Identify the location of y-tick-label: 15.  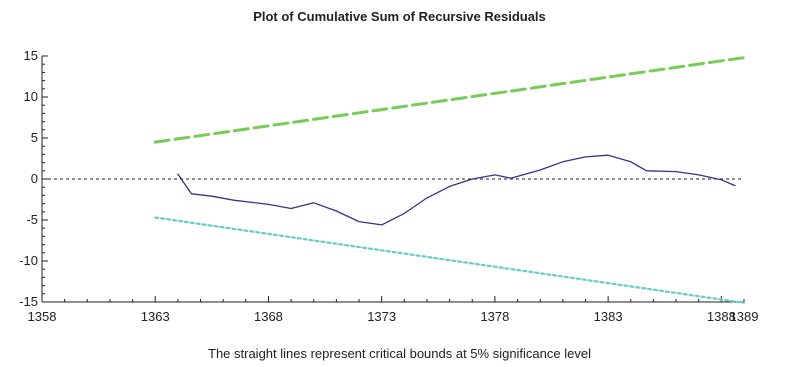
(31, 55).